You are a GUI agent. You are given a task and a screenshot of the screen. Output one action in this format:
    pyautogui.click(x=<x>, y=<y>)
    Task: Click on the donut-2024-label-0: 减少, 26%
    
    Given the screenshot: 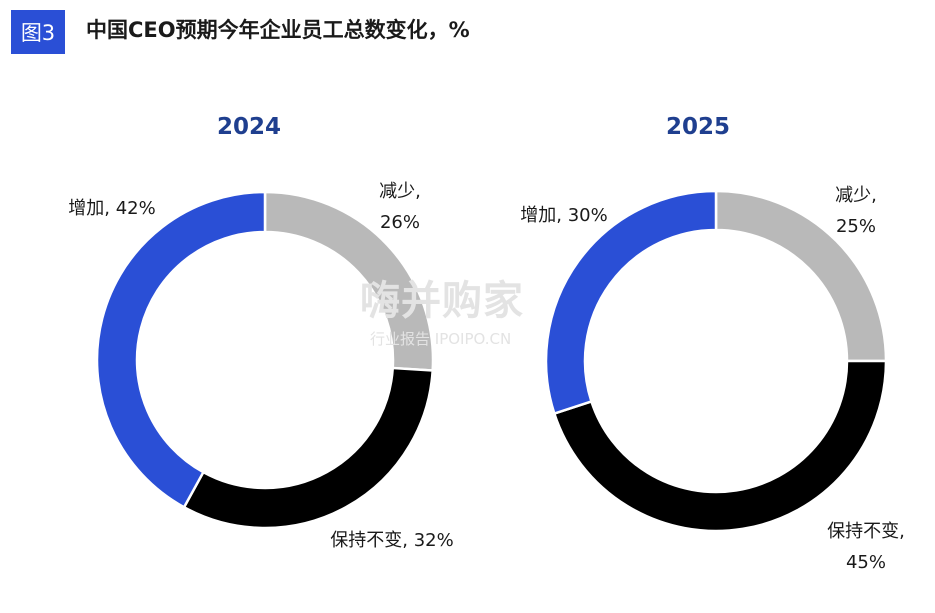 What is the action you would take?
    pyautogui.click(x=400, y=207)
    